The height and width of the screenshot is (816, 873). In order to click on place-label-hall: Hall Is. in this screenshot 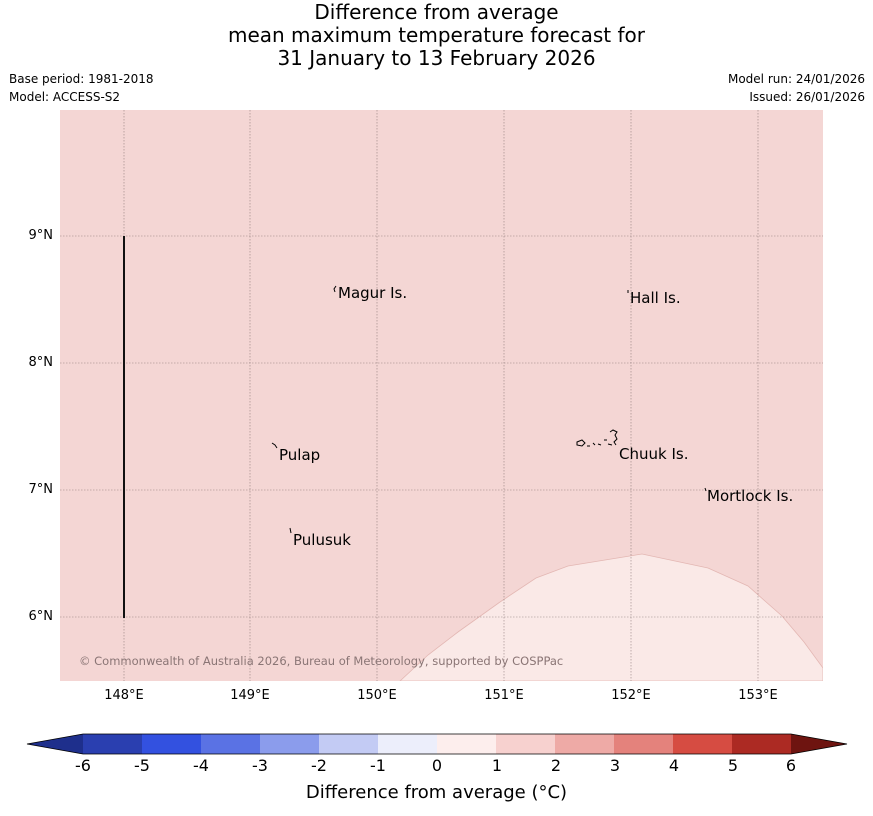, I will do `click(655, 298)`.